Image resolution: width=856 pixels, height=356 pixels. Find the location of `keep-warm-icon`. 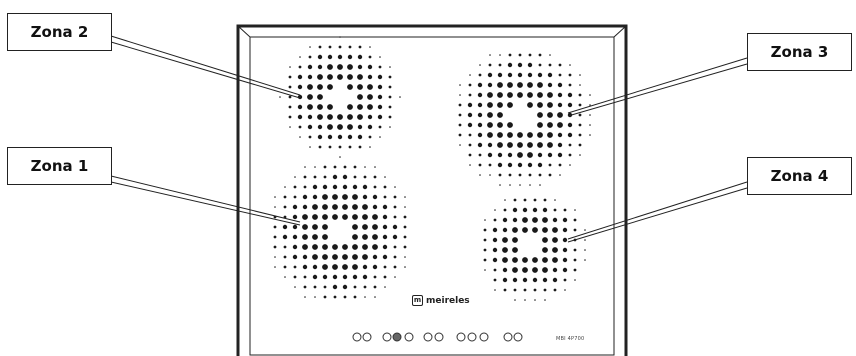

keep-warm-icon is located at coordinates (508, 337).